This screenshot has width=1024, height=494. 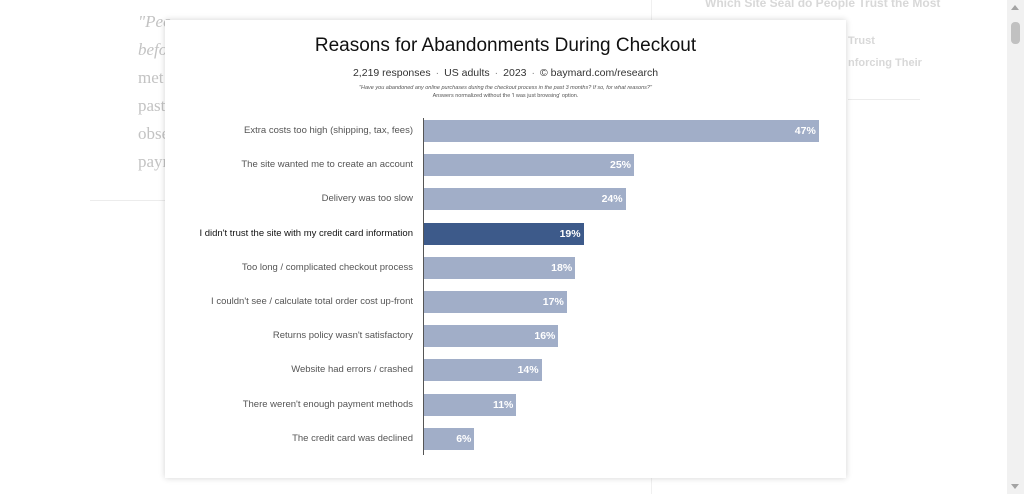 What do you see at coordinates (504, 233) in the screenshot?
I see `bar: 19%` at bounding box center [504, 233].